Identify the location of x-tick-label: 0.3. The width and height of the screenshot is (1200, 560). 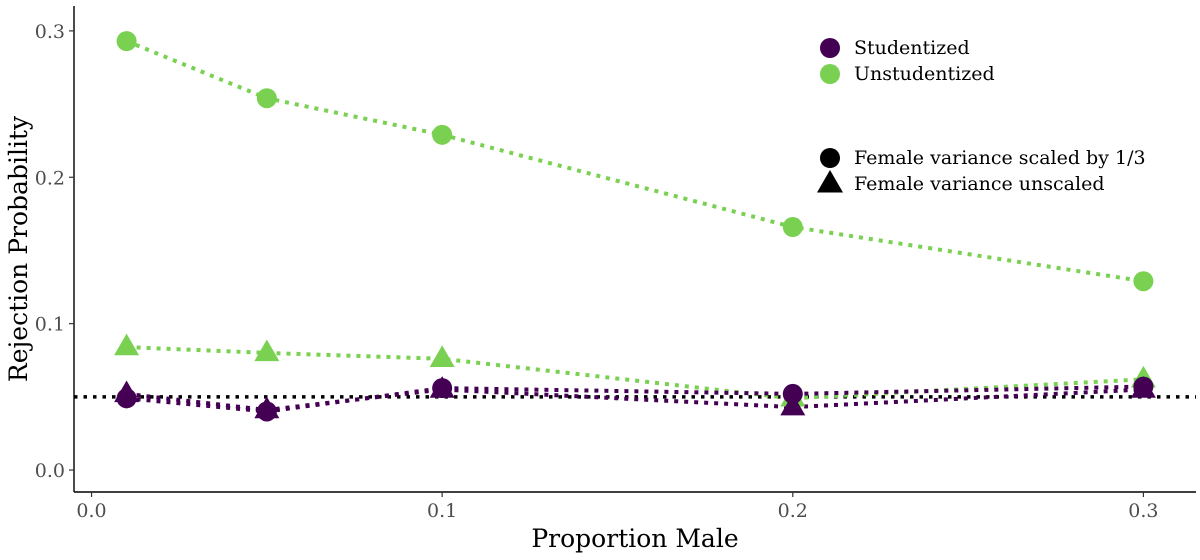
(1143, 511).